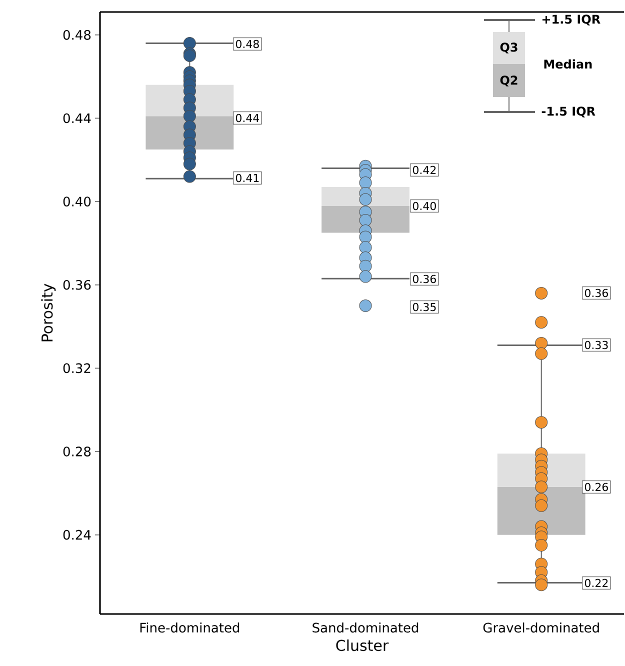  I want to click on annotation: Q3, so click(509, 48).